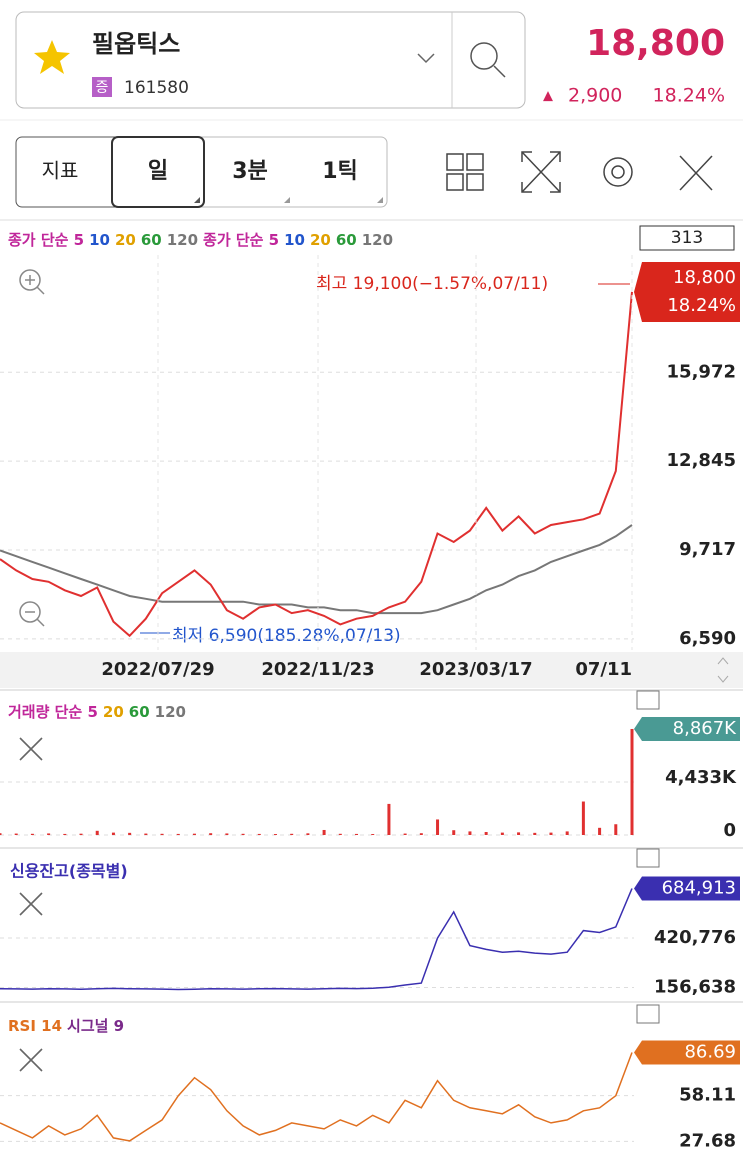 The image size is (743, 1157). Describe the element at coordinates (426, 58) in the screenshot. I see `dropdown-icon` at that location.